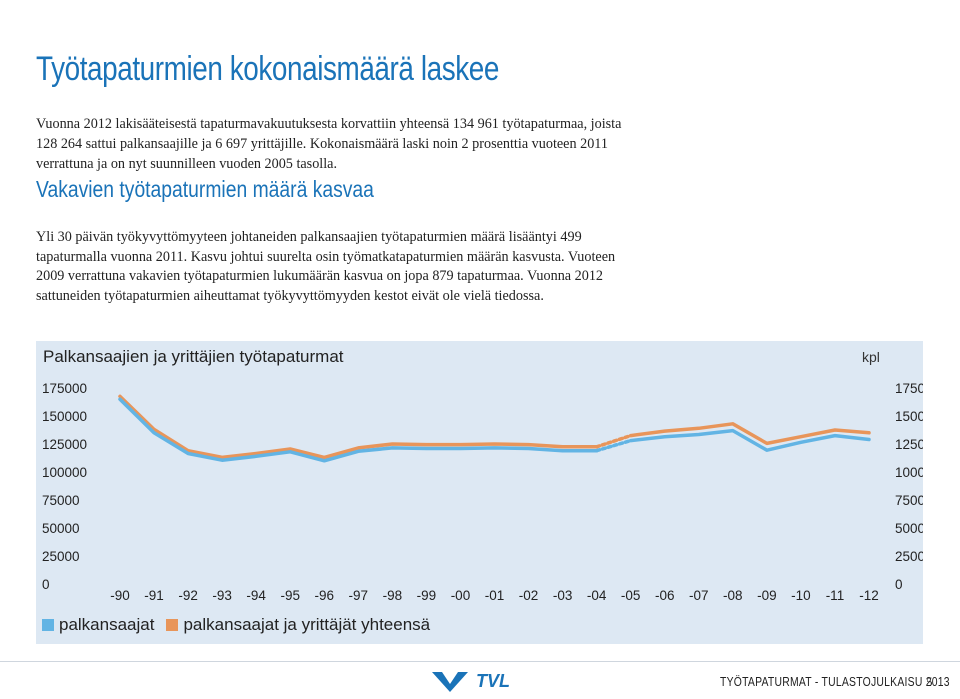  Describe the element at coordinates (835, 681) in the screenshot. I see `publication-title: TYÖTAPATURMAT - TULASTOJULKAISU 2013` at that location.